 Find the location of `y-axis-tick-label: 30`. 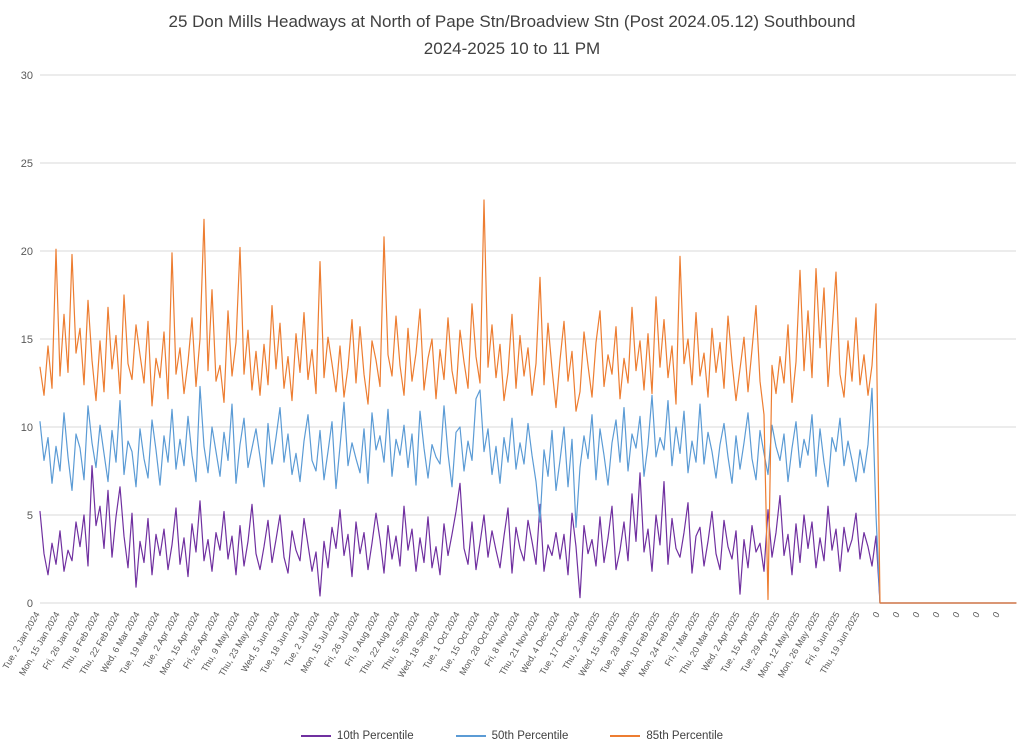

y-axis-tick-label: 30 is located at coordinates (27, 76).